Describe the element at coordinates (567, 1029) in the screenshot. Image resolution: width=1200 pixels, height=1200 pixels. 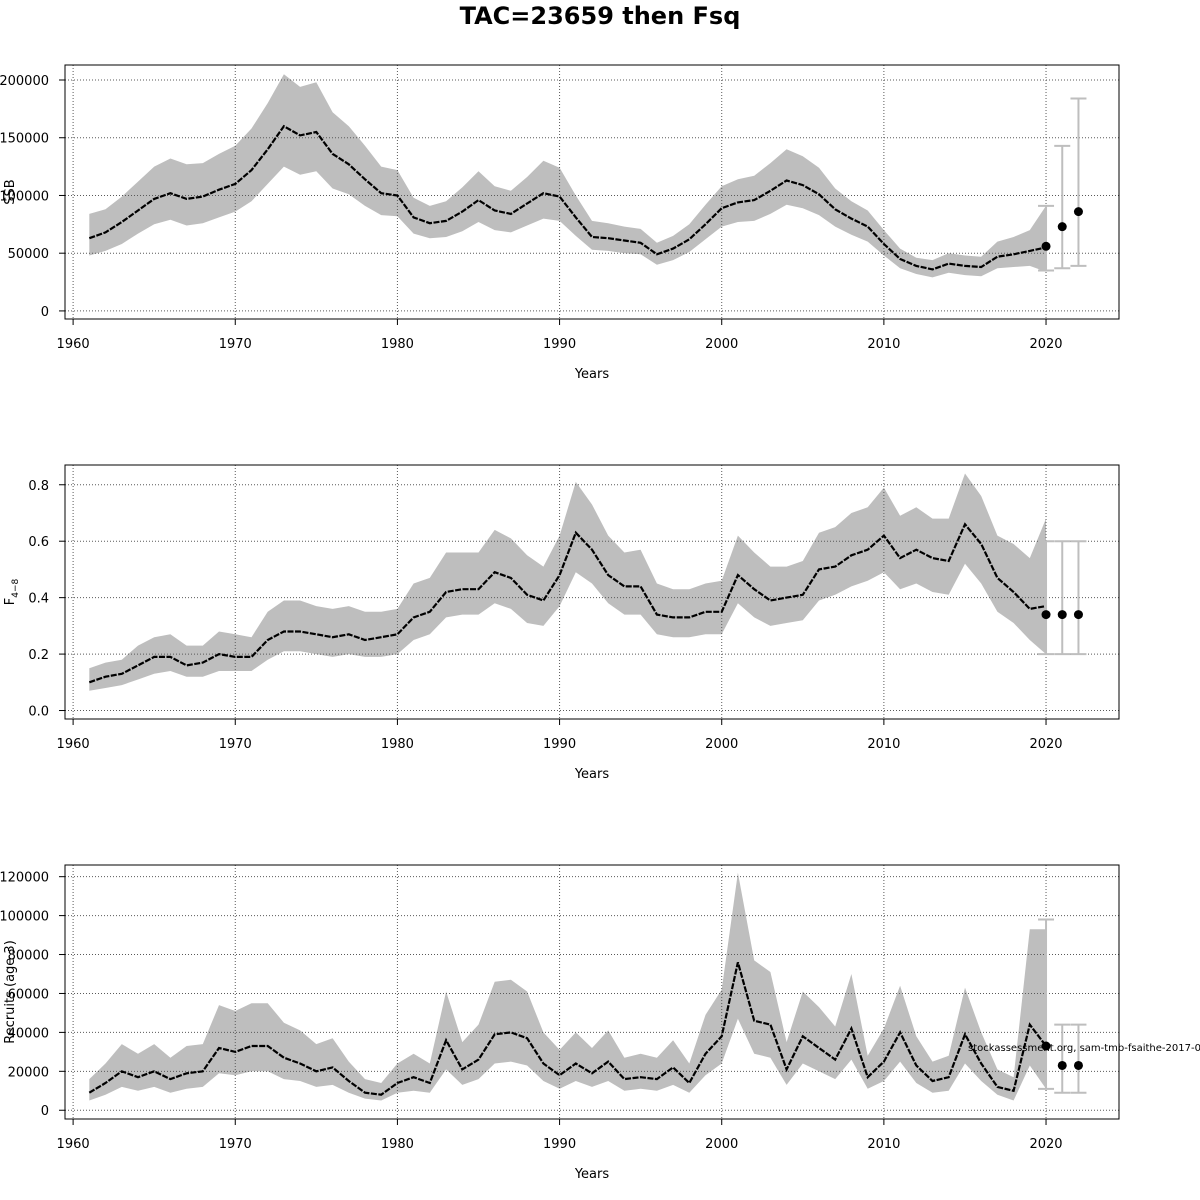
I see `recruits-estimate-line` at that location.